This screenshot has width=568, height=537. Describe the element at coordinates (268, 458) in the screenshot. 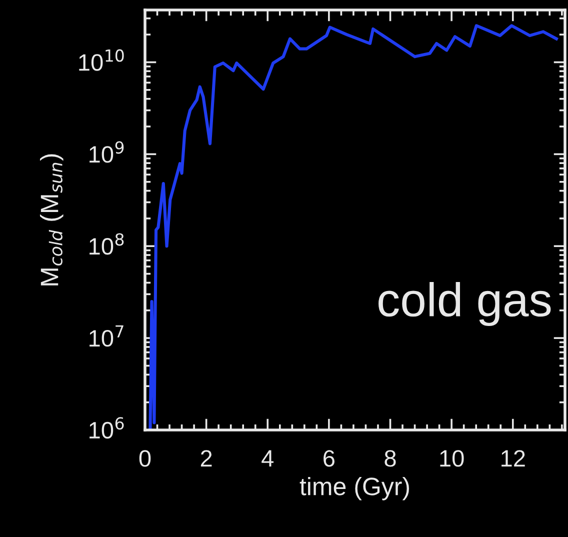

I see `x-tick-label: 4` at that location.